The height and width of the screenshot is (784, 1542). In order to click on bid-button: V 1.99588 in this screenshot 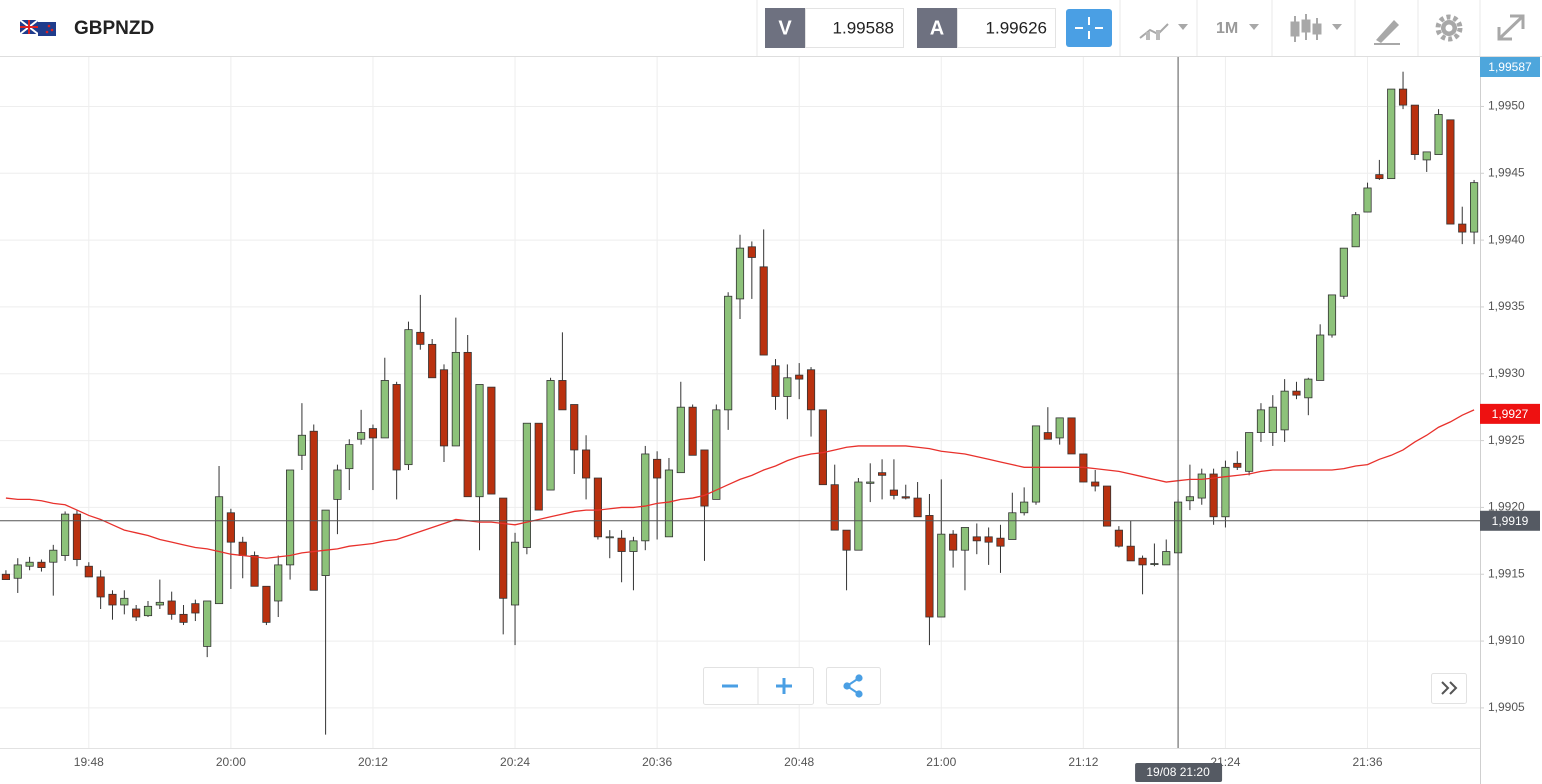, I will do `click(834, 28)`.